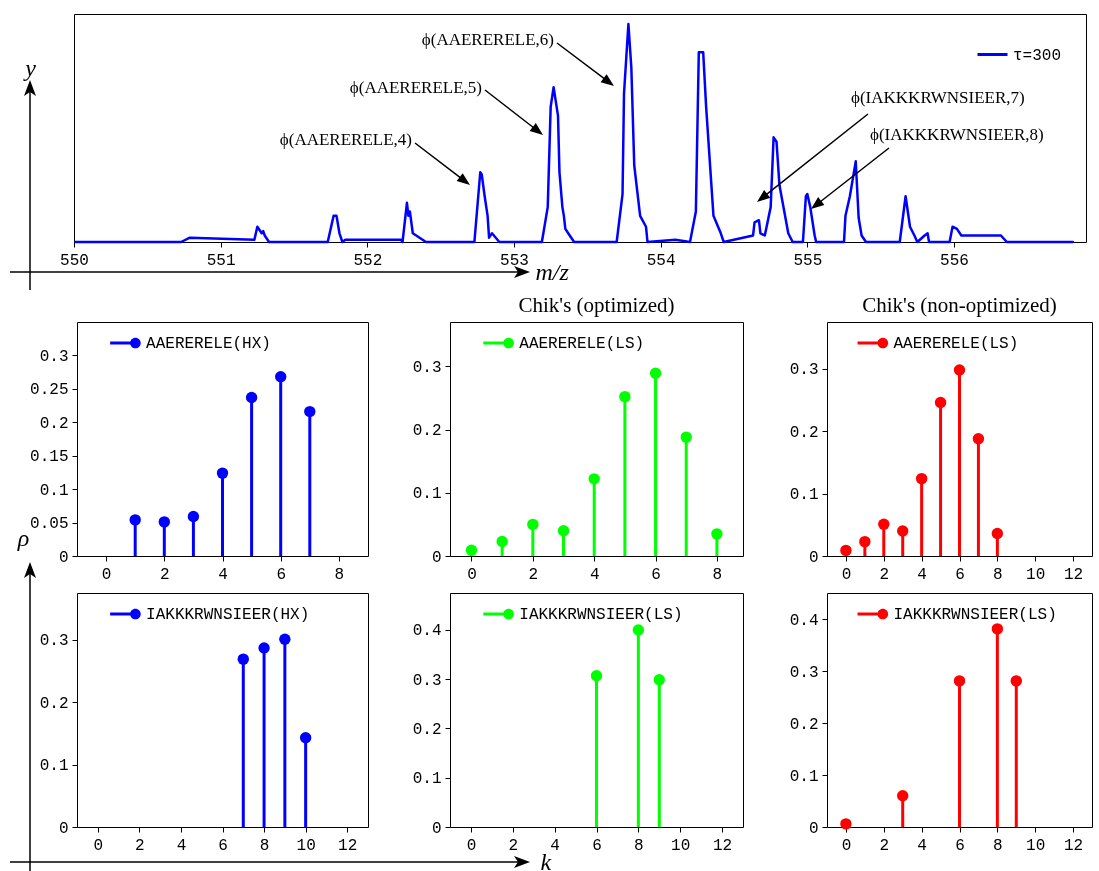 The height and width of the screenshot is (871, 1099). I want to click on x-tick-label: 555, so click(808, 260).